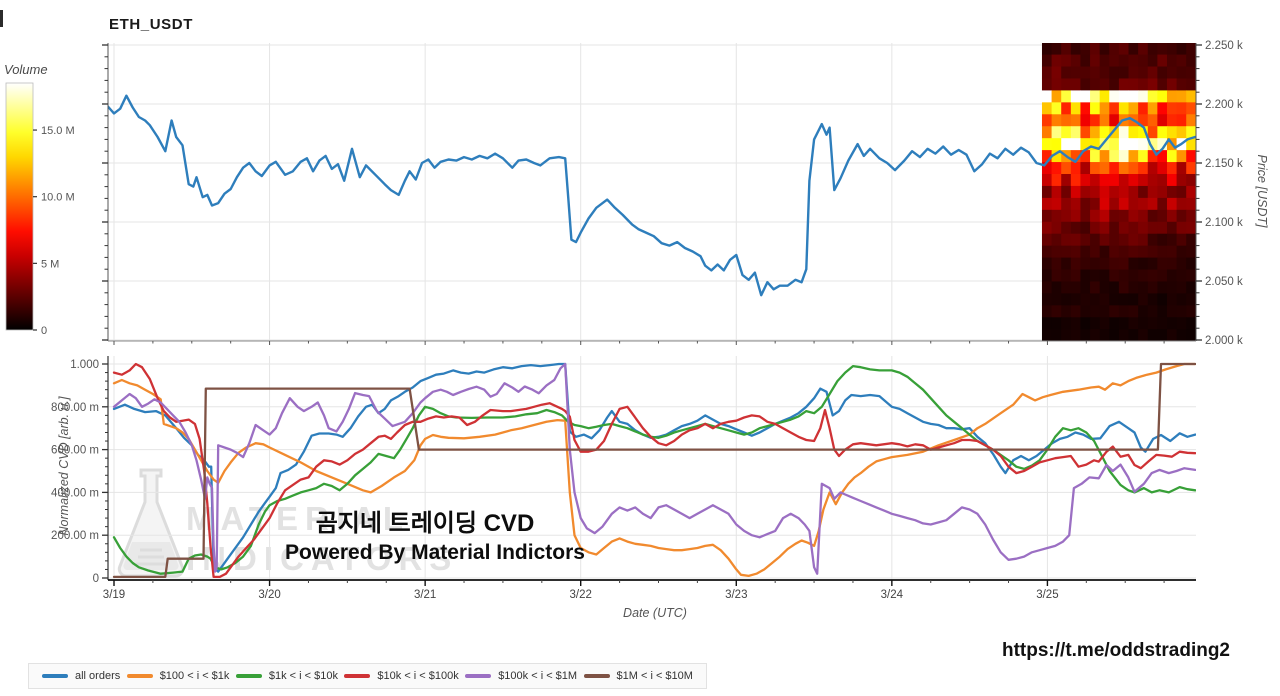 This screenshot has width=1280, height=696. I want to click on legend-label: $10k < i < $100k, so click(418, 676).